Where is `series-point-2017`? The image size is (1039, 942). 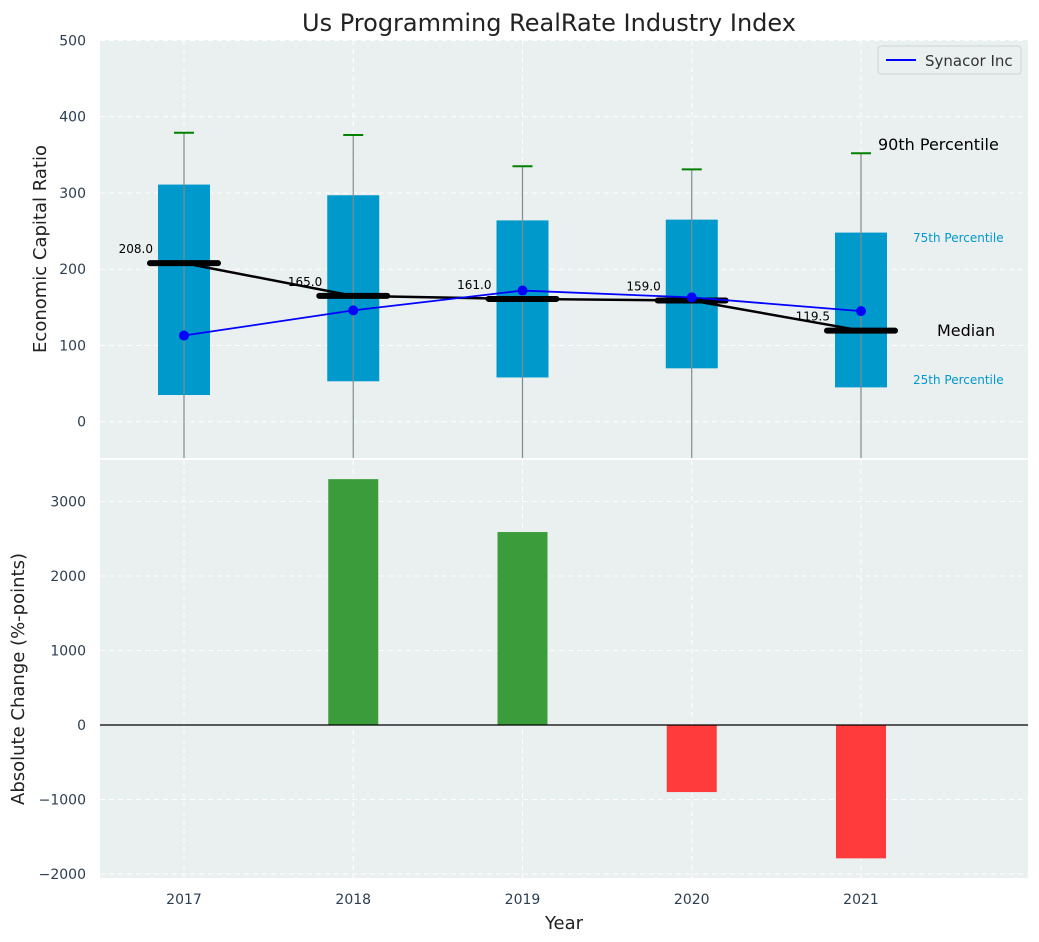 series-point-2017 is located at coordinates (184, 335).